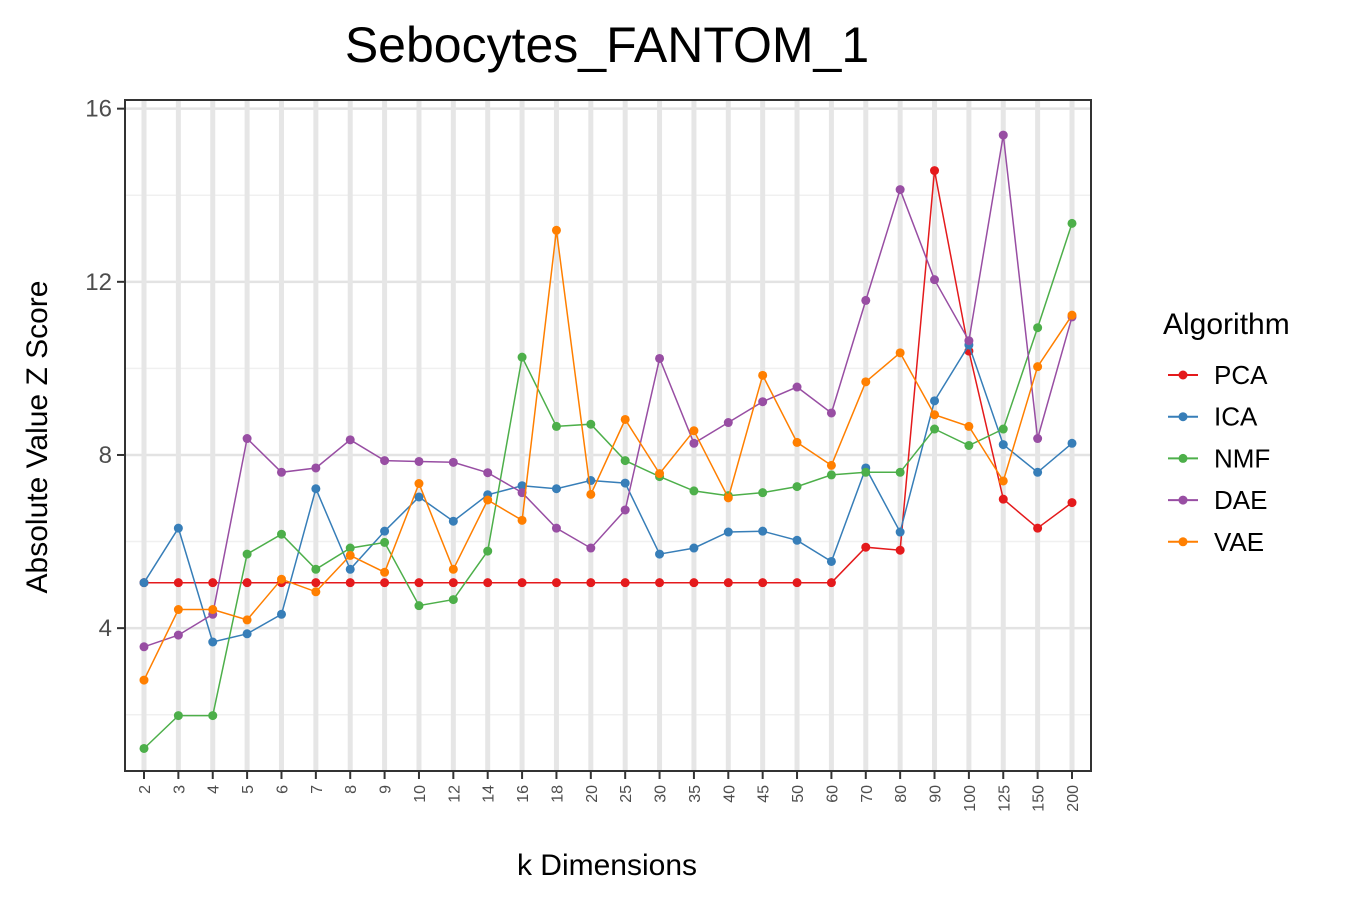 The height and width of the screenshot is (900, 1350). I want to click on x-tick-label: 10, so click(420, 794).